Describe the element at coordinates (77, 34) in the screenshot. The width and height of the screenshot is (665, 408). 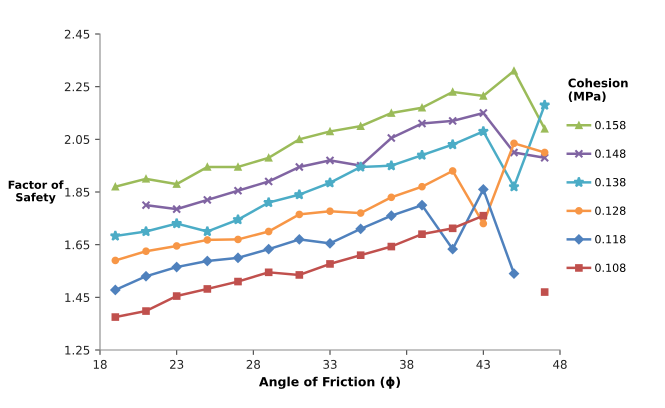
I see `y-tick-label: 2.45` at that location.